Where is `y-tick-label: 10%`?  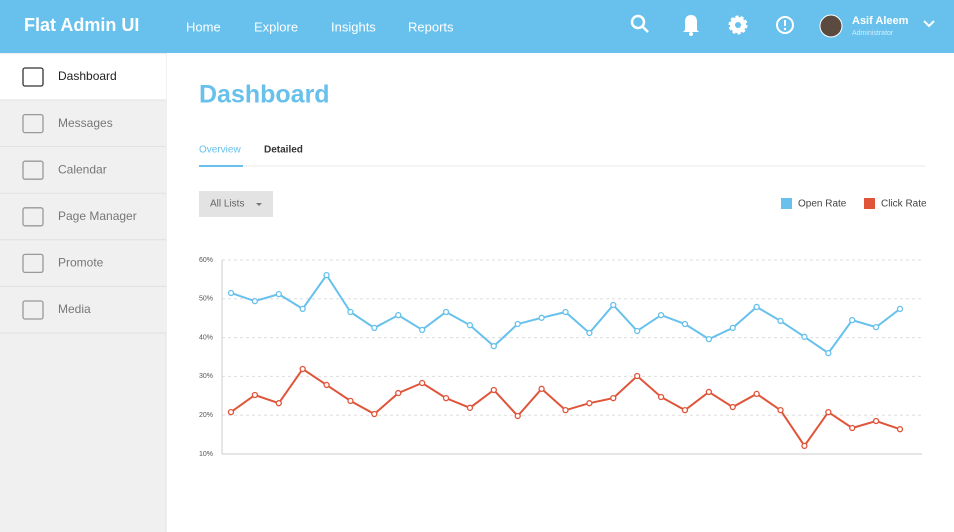 y-tick-label: 10% is located at coordinates (206, 454).